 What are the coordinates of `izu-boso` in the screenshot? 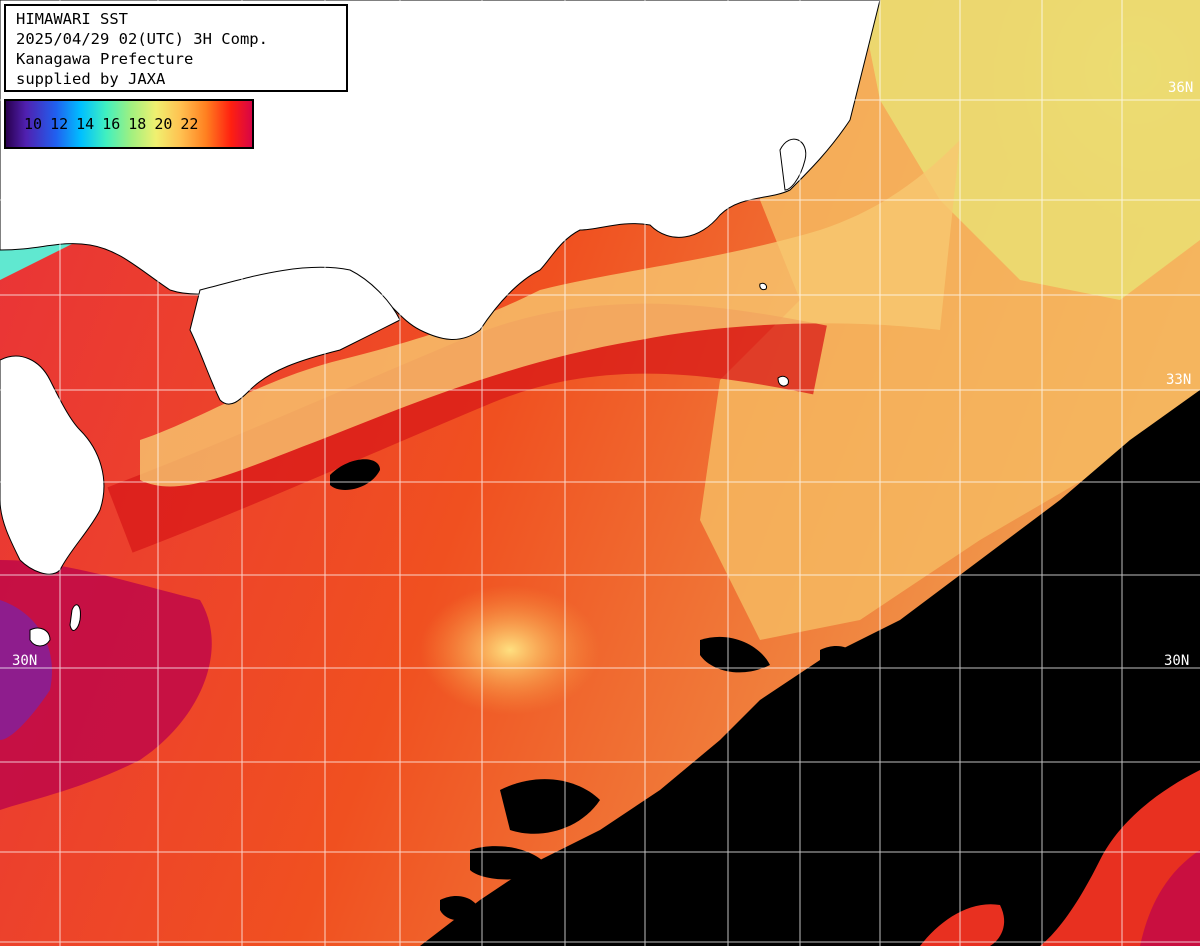 It's located at (793, 164).